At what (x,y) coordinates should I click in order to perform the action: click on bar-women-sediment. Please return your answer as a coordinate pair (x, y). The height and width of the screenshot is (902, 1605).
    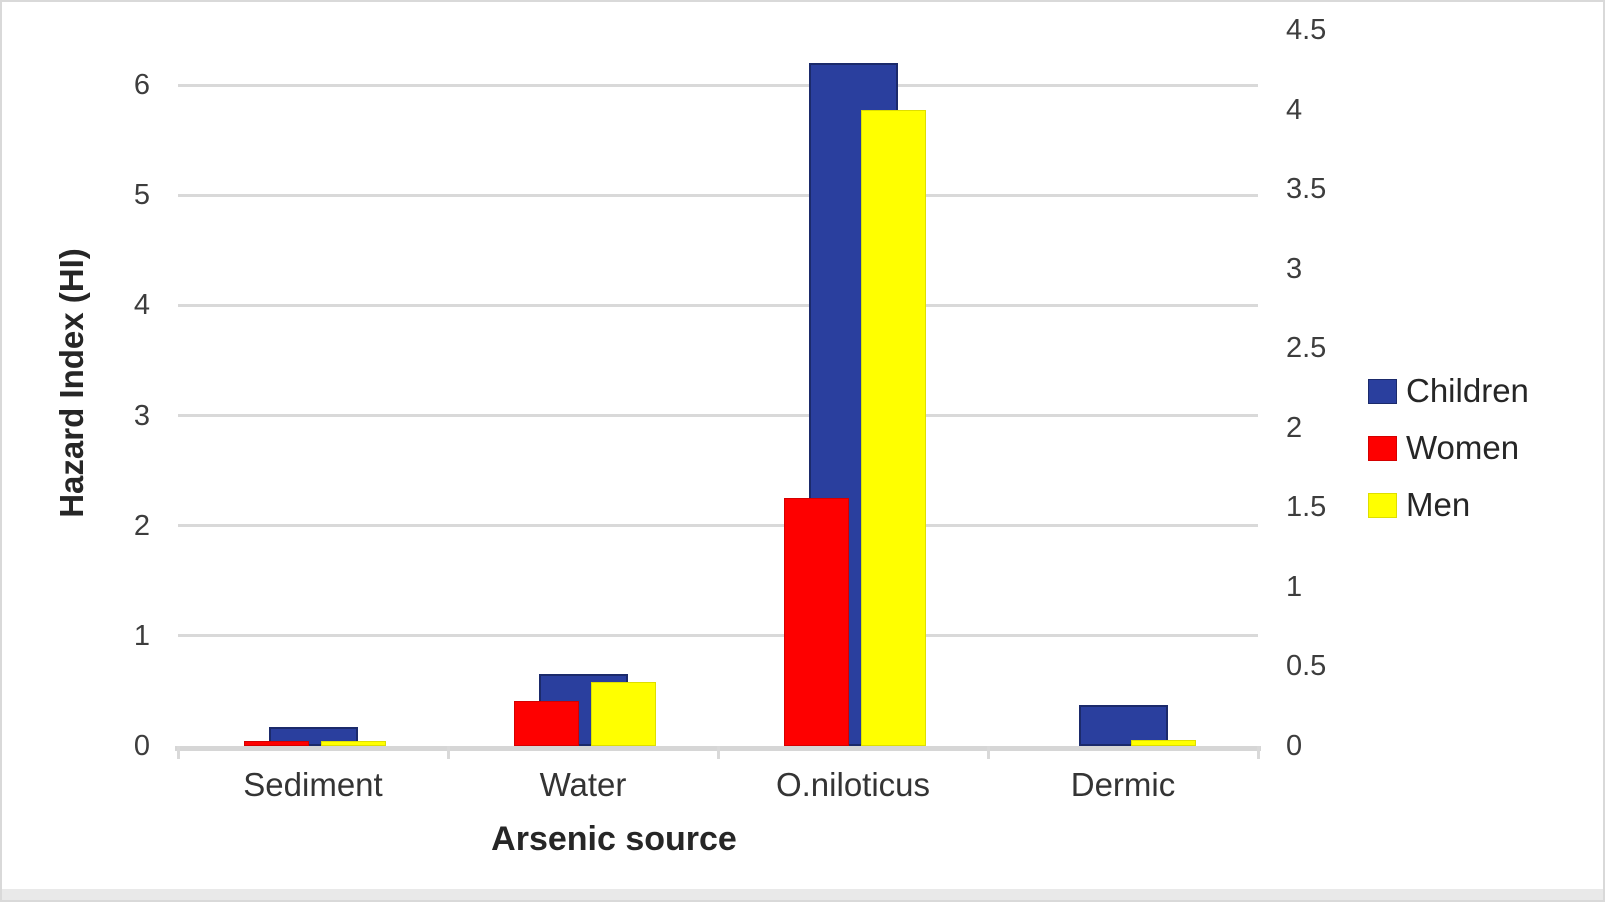
    Looking at the image, I should click on (276, 743).